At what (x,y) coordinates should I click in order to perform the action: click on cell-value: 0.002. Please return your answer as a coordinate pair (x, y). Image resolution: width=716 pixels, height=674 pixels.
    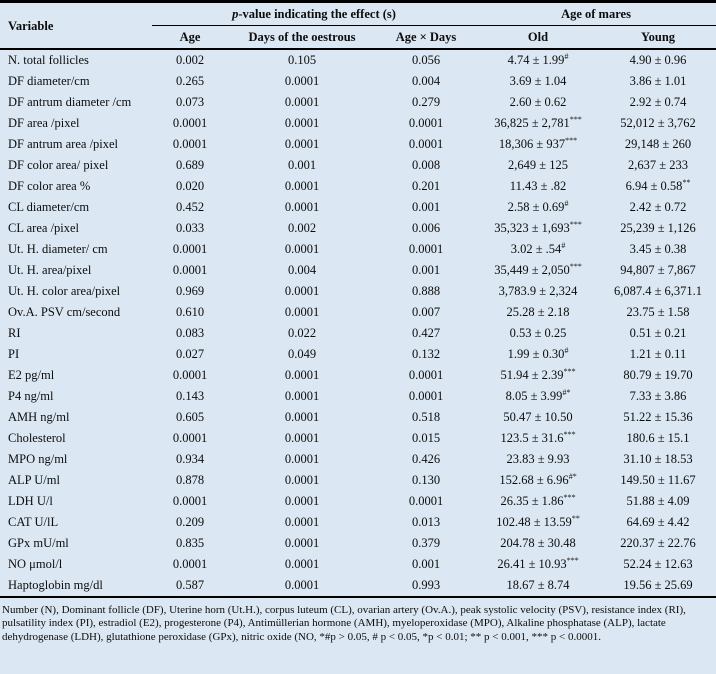
    Looking at the image, I should click on (190, 60).